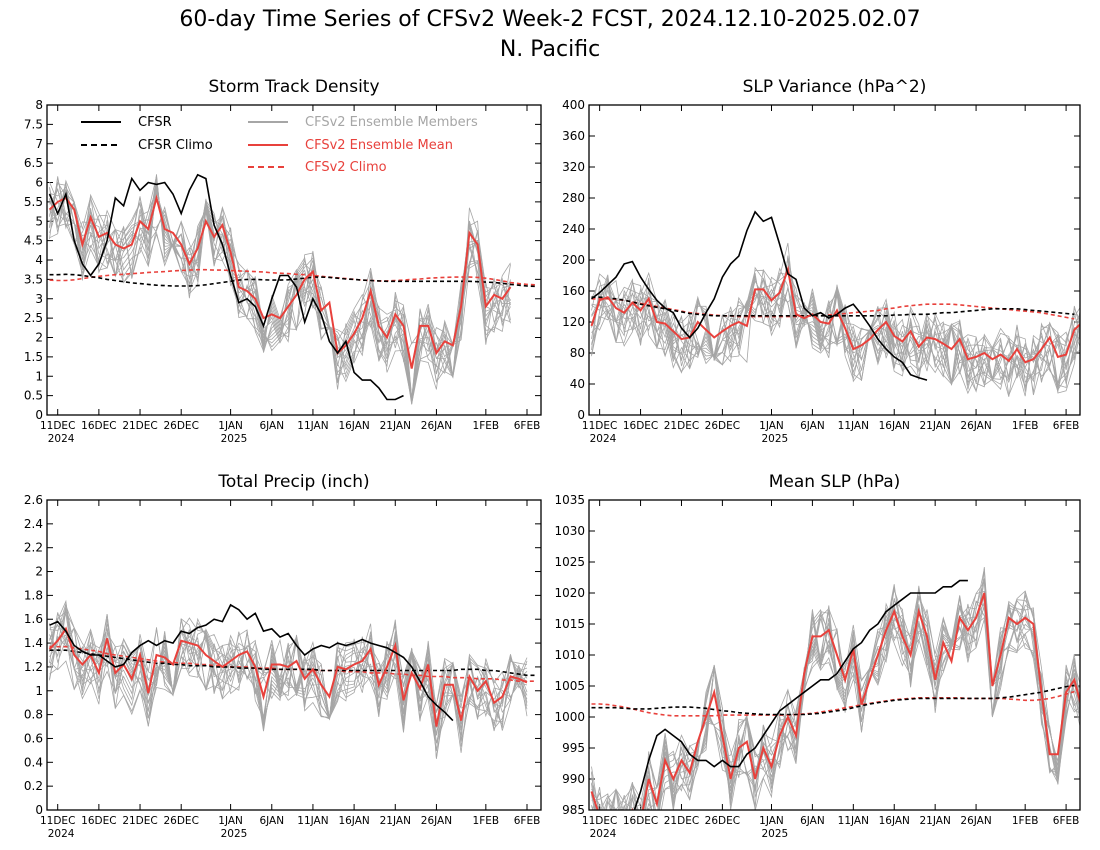  I want to click on y-tick-label: 2.6, so click(33, 500).